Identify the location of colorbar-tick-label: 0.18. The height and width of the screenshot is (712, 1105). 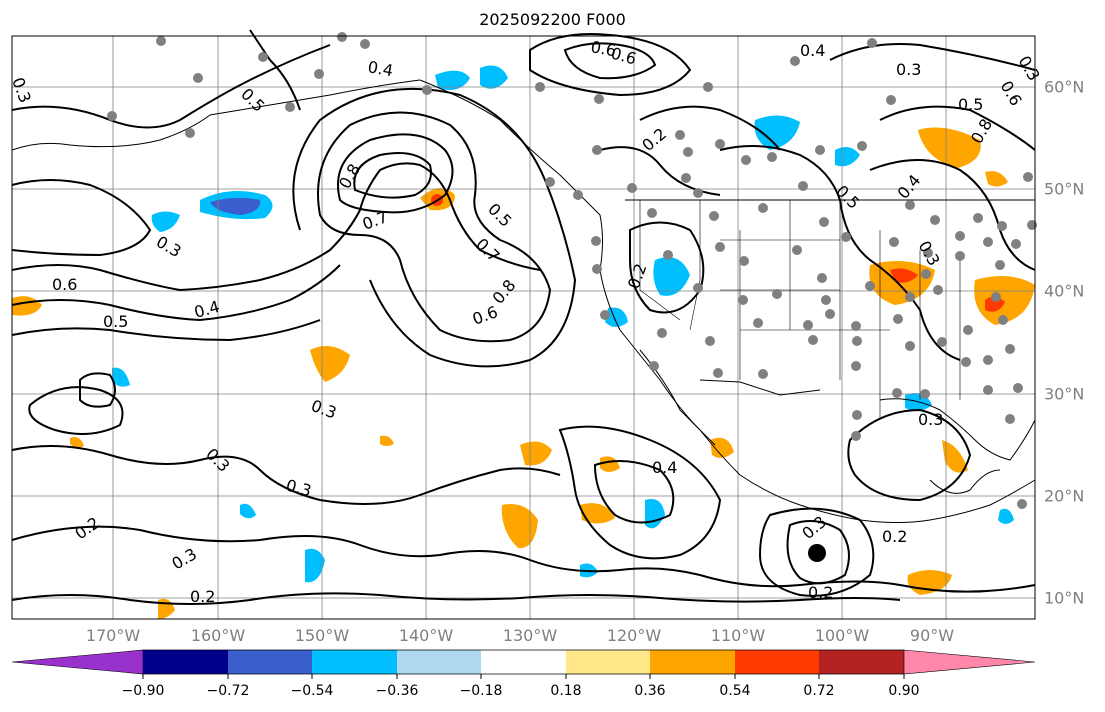
(566, 691).